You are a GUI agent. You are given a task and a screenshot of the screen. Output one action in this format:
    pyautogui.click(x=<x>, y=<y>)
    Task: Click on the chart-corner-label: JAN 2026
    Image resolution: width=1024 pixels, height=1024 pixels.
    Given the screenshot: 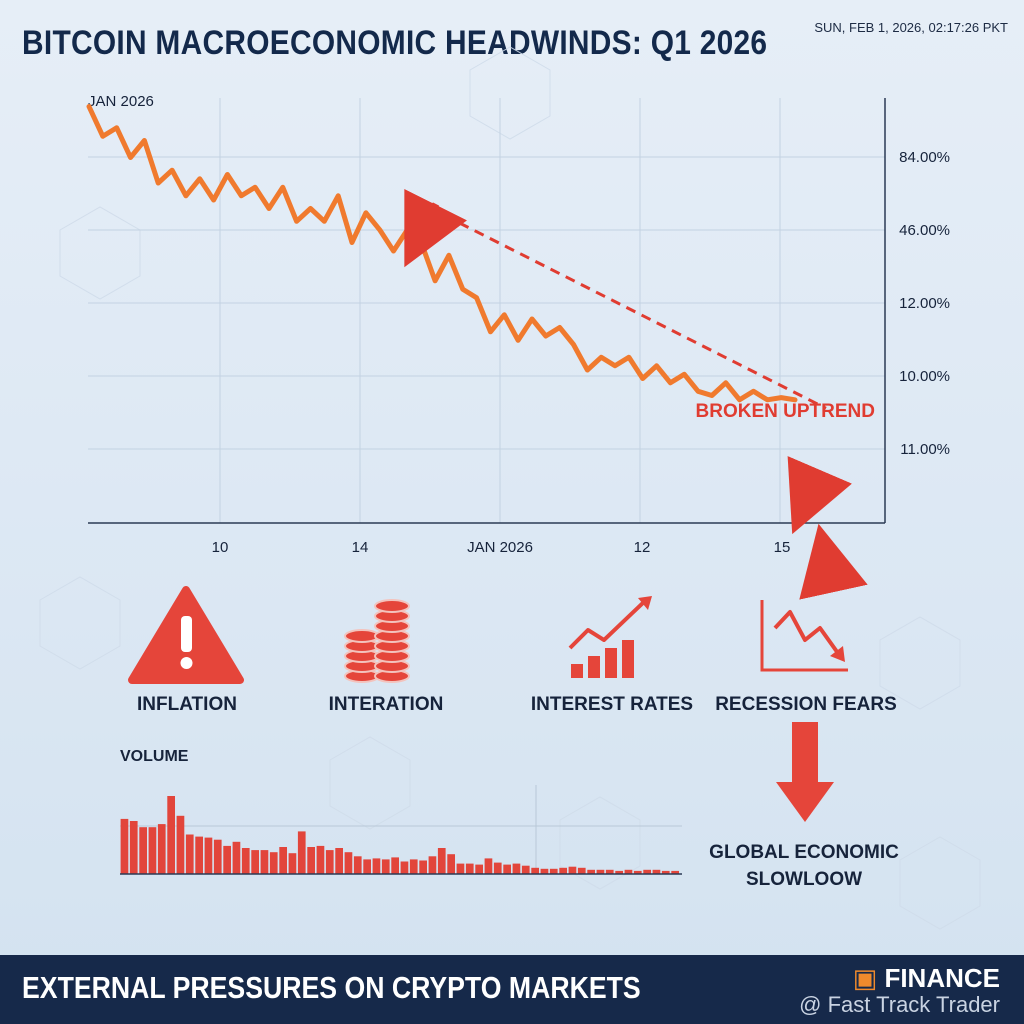 What is the action you would take?
    pyautogui.click(x=121, y=101)
    